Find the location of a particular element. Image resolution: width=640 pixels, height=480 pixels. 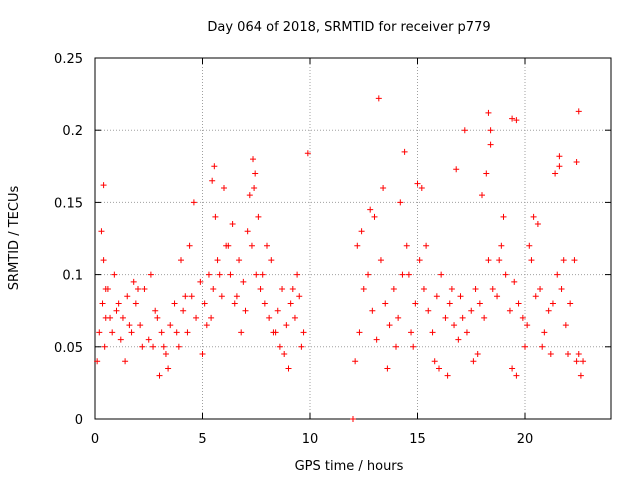

y-tick-label: 0.1 is located at coordinates (72, 276).